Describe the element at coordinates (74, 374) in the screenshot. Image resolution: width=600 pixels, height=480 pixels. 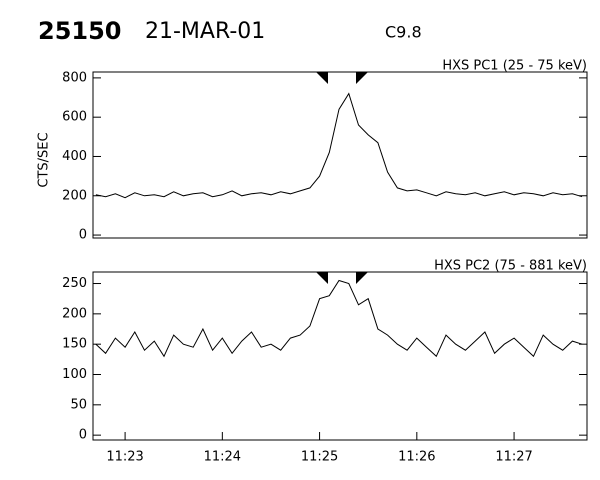
I see `y-tick-label: 100` at that location.